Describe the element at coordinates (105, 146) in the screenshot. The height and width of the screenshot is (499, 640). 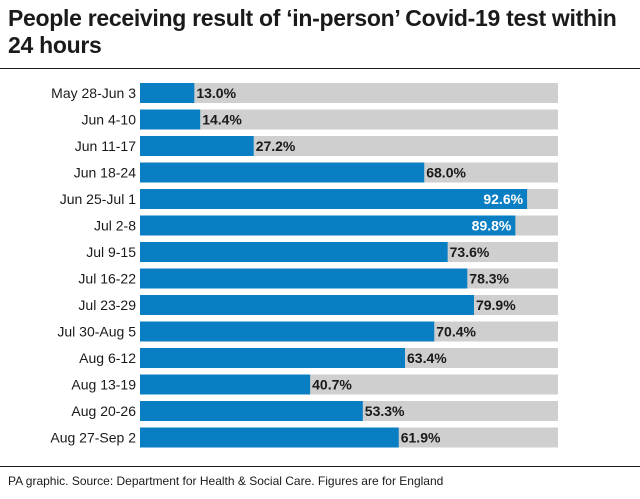
I see `category-label: Jun 11-17` at that location.